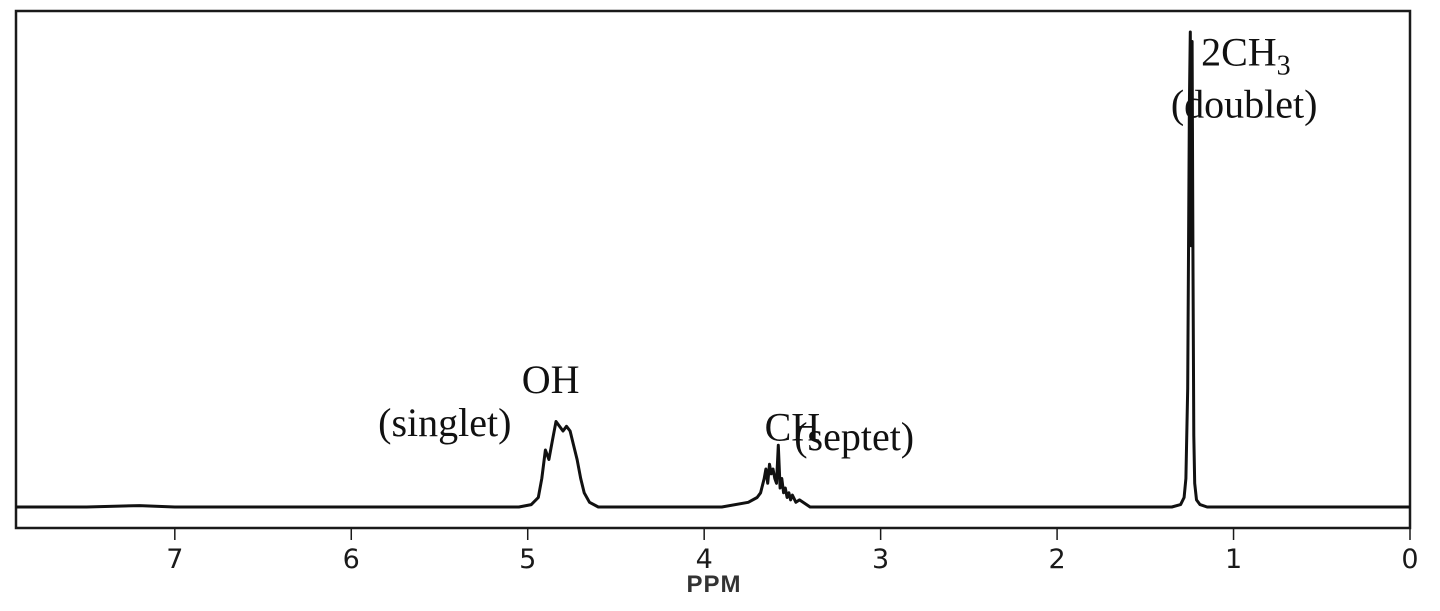 This screenshot has height=611, width=1440. Describe the element at coordinates (527, 559) in the screenshot. I see `x-tick-label: 5` at that location.